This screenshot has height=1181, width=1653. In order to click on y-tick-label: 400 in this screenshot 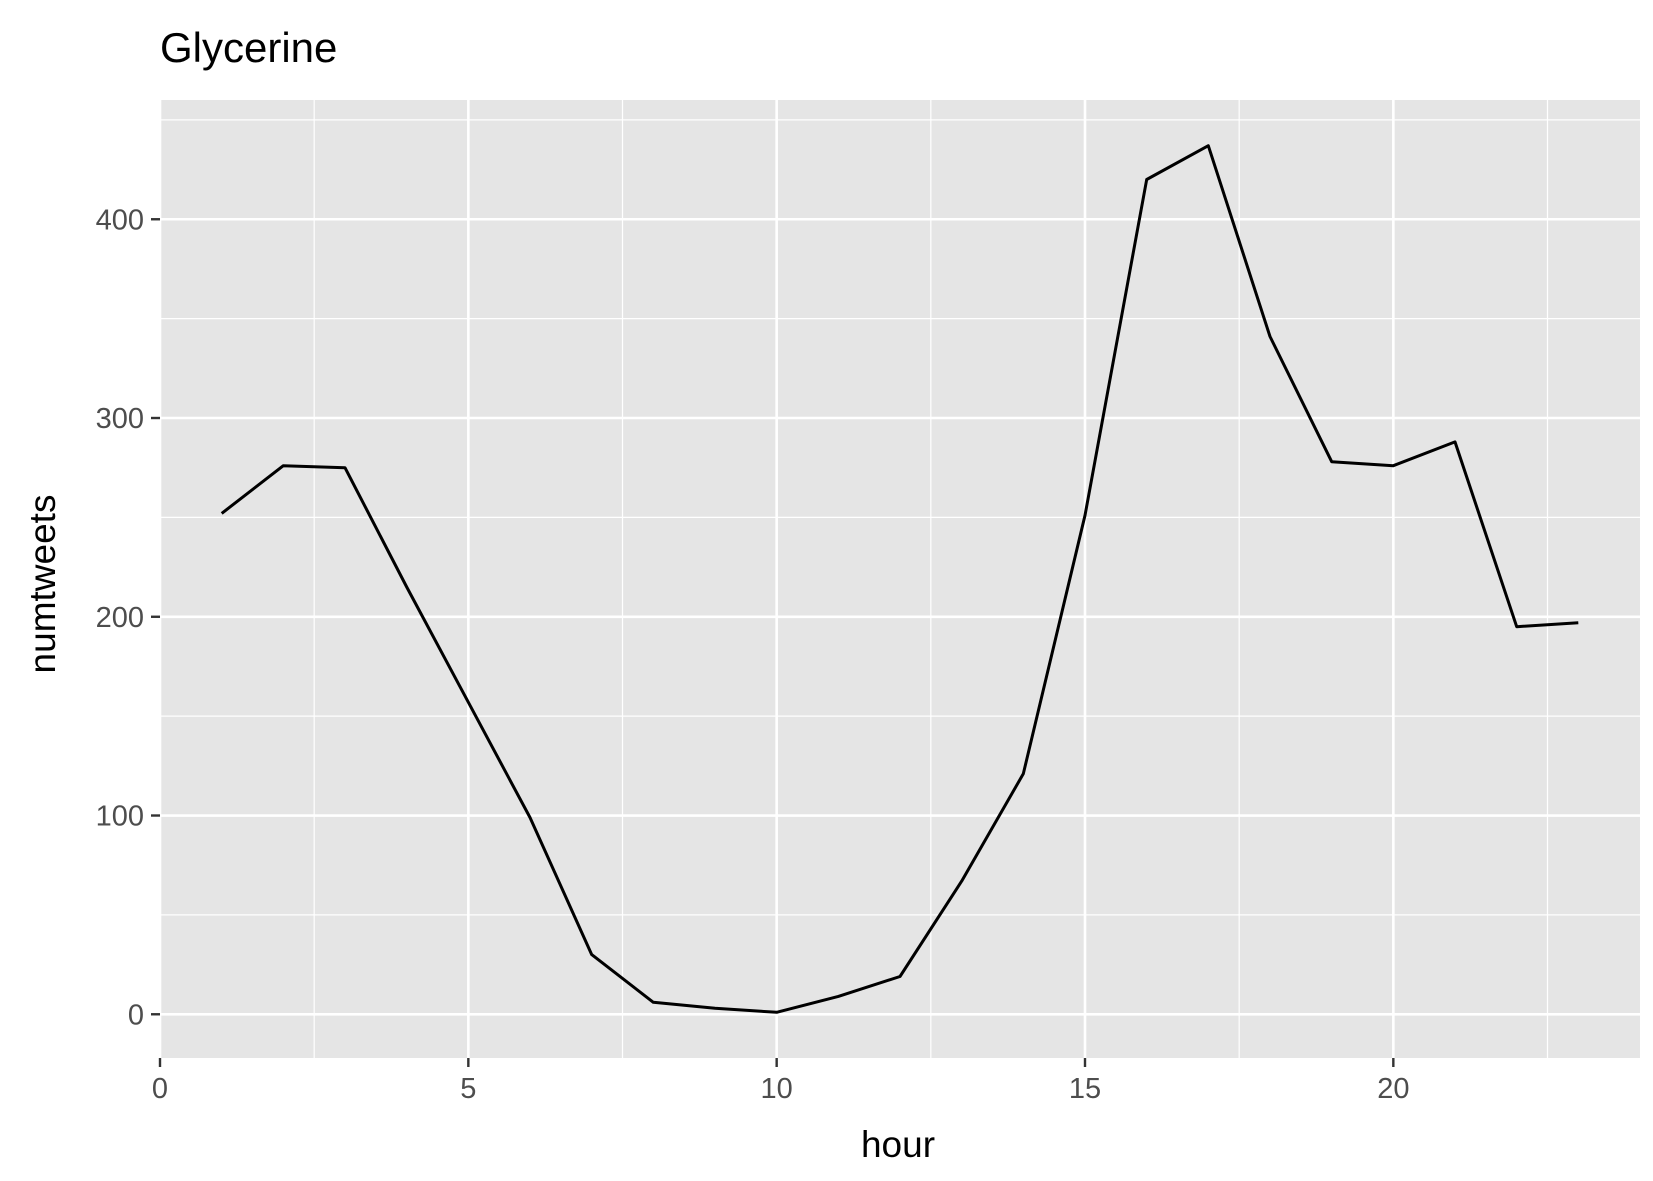, I will do `click(120, 220)`.